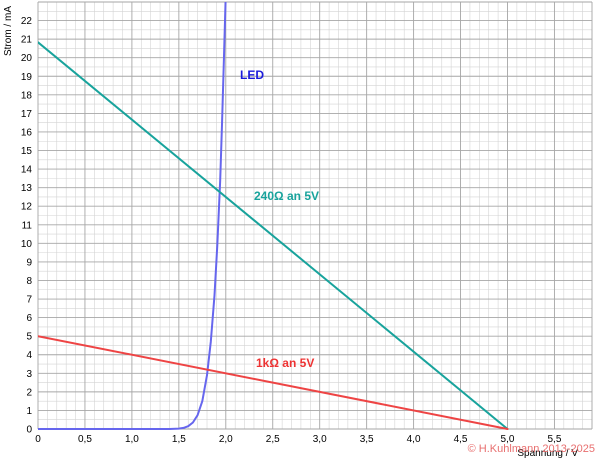 The width and height of the screenshot is (600, 460). I want to click on y-tick-label: 1, so click(29, 411).